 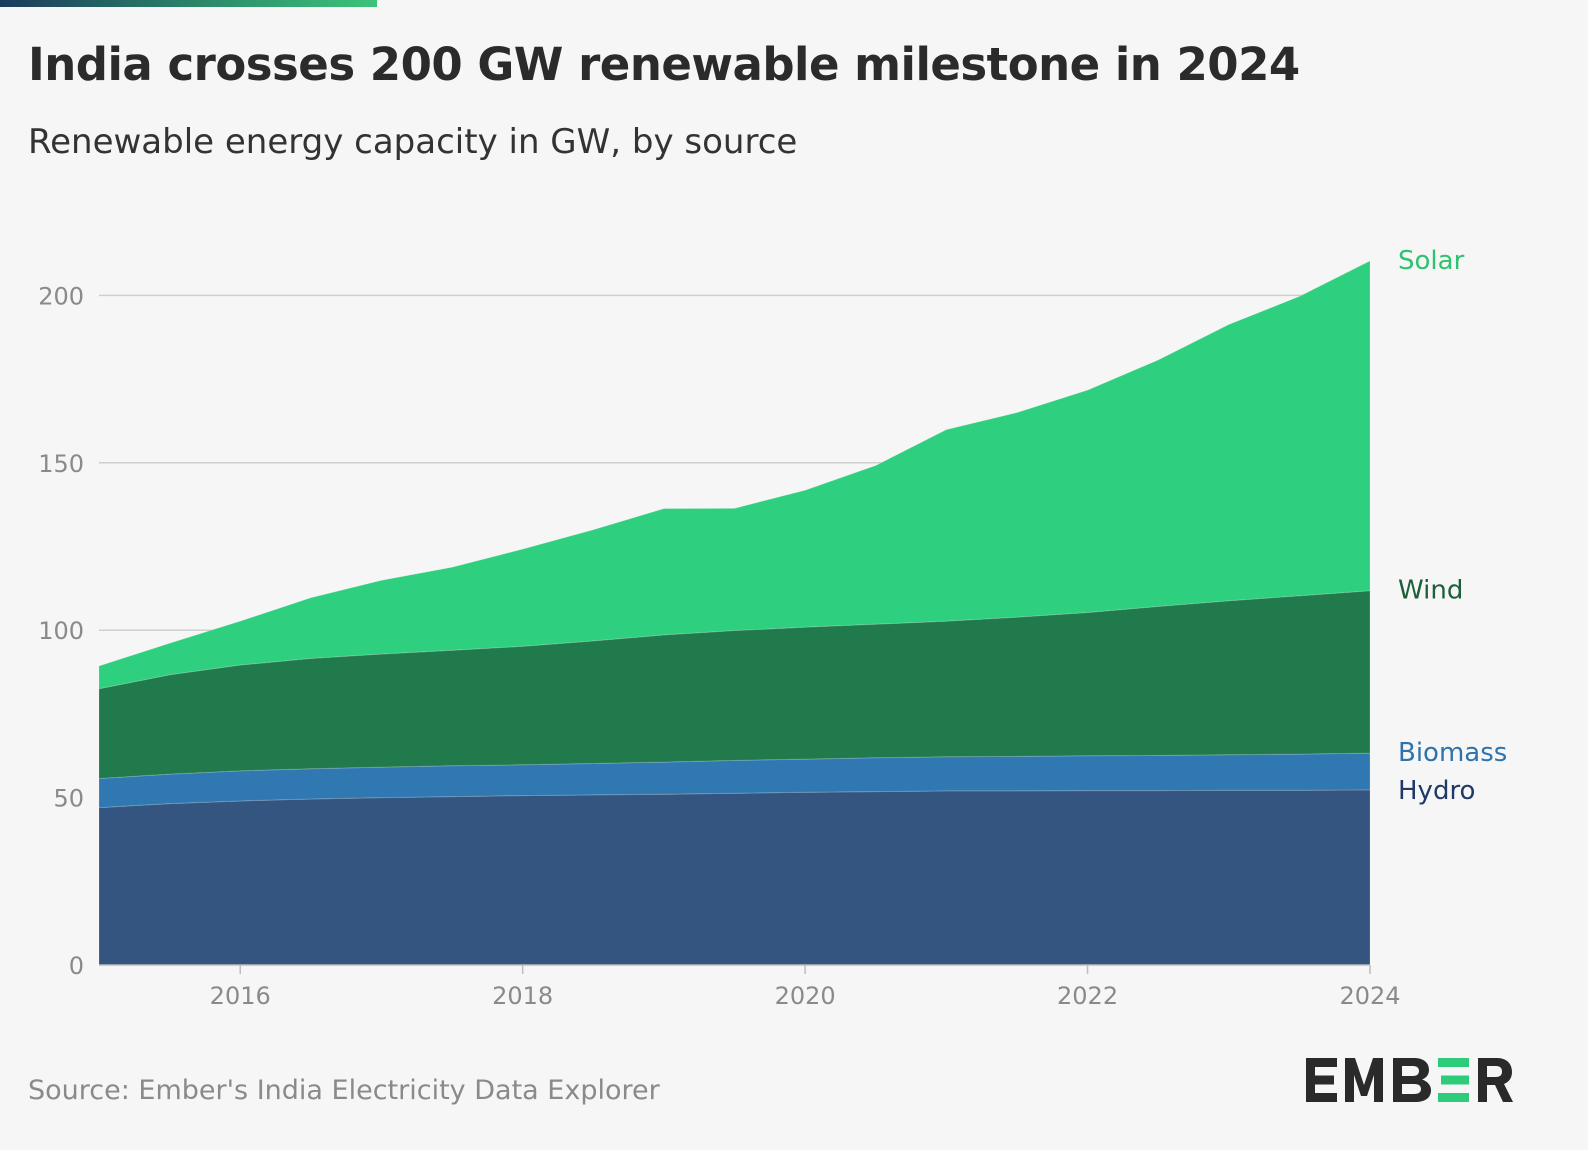 I want to click on y-tick-label: 100, so click(x=61, y=631).